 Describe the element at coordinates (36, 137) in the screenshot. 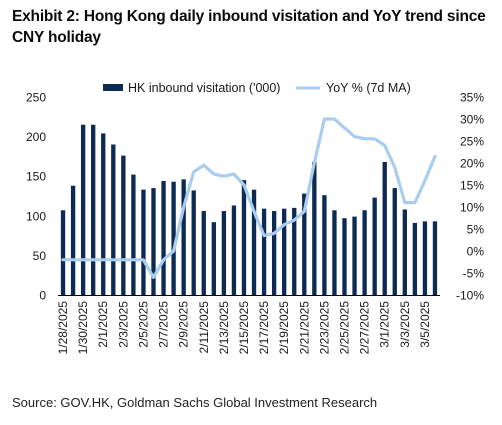

I see `left-axis-tick-label: 200` at that location.